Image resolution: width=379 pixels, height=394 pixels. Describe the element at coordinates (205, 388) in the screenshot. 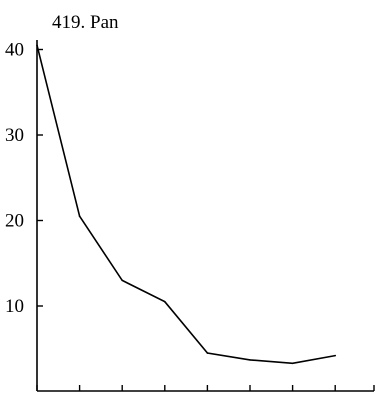

I see `x-axis` at that location.